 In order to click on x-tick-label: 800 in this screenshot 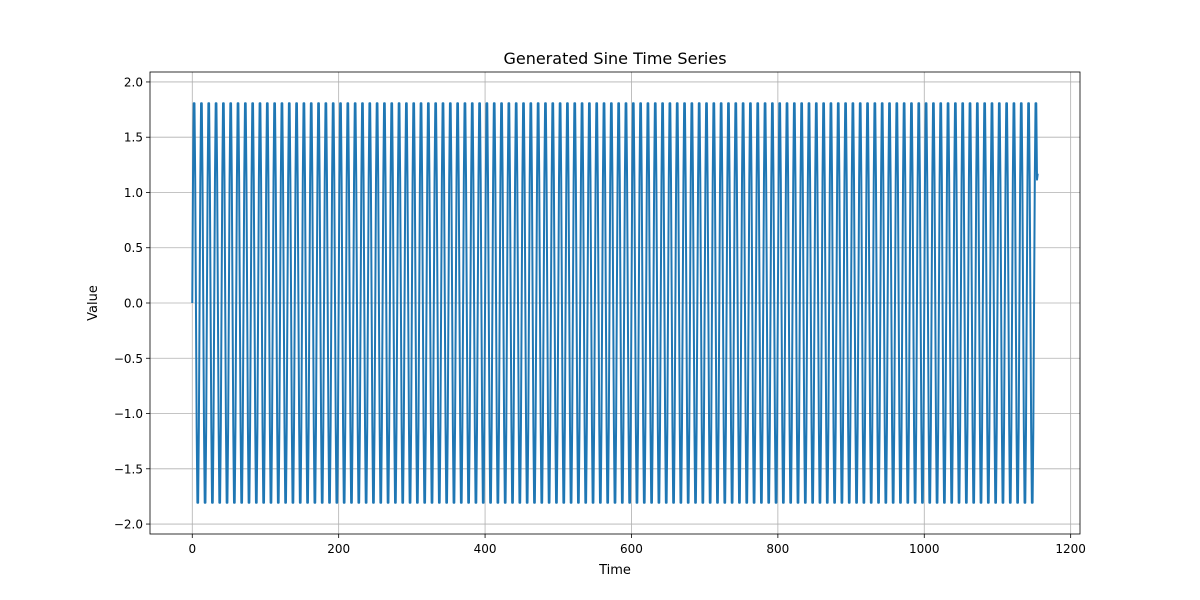, I will do `click(777, 549)`.